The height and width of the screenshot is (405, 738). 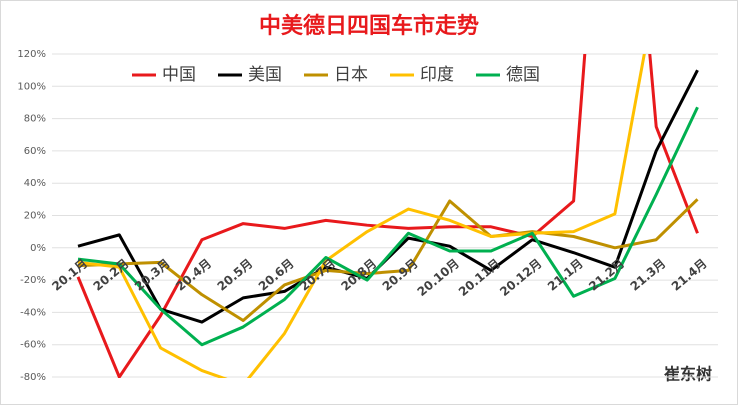 I want to click on y-tick-label: -60%, so click(x=33, y=345).